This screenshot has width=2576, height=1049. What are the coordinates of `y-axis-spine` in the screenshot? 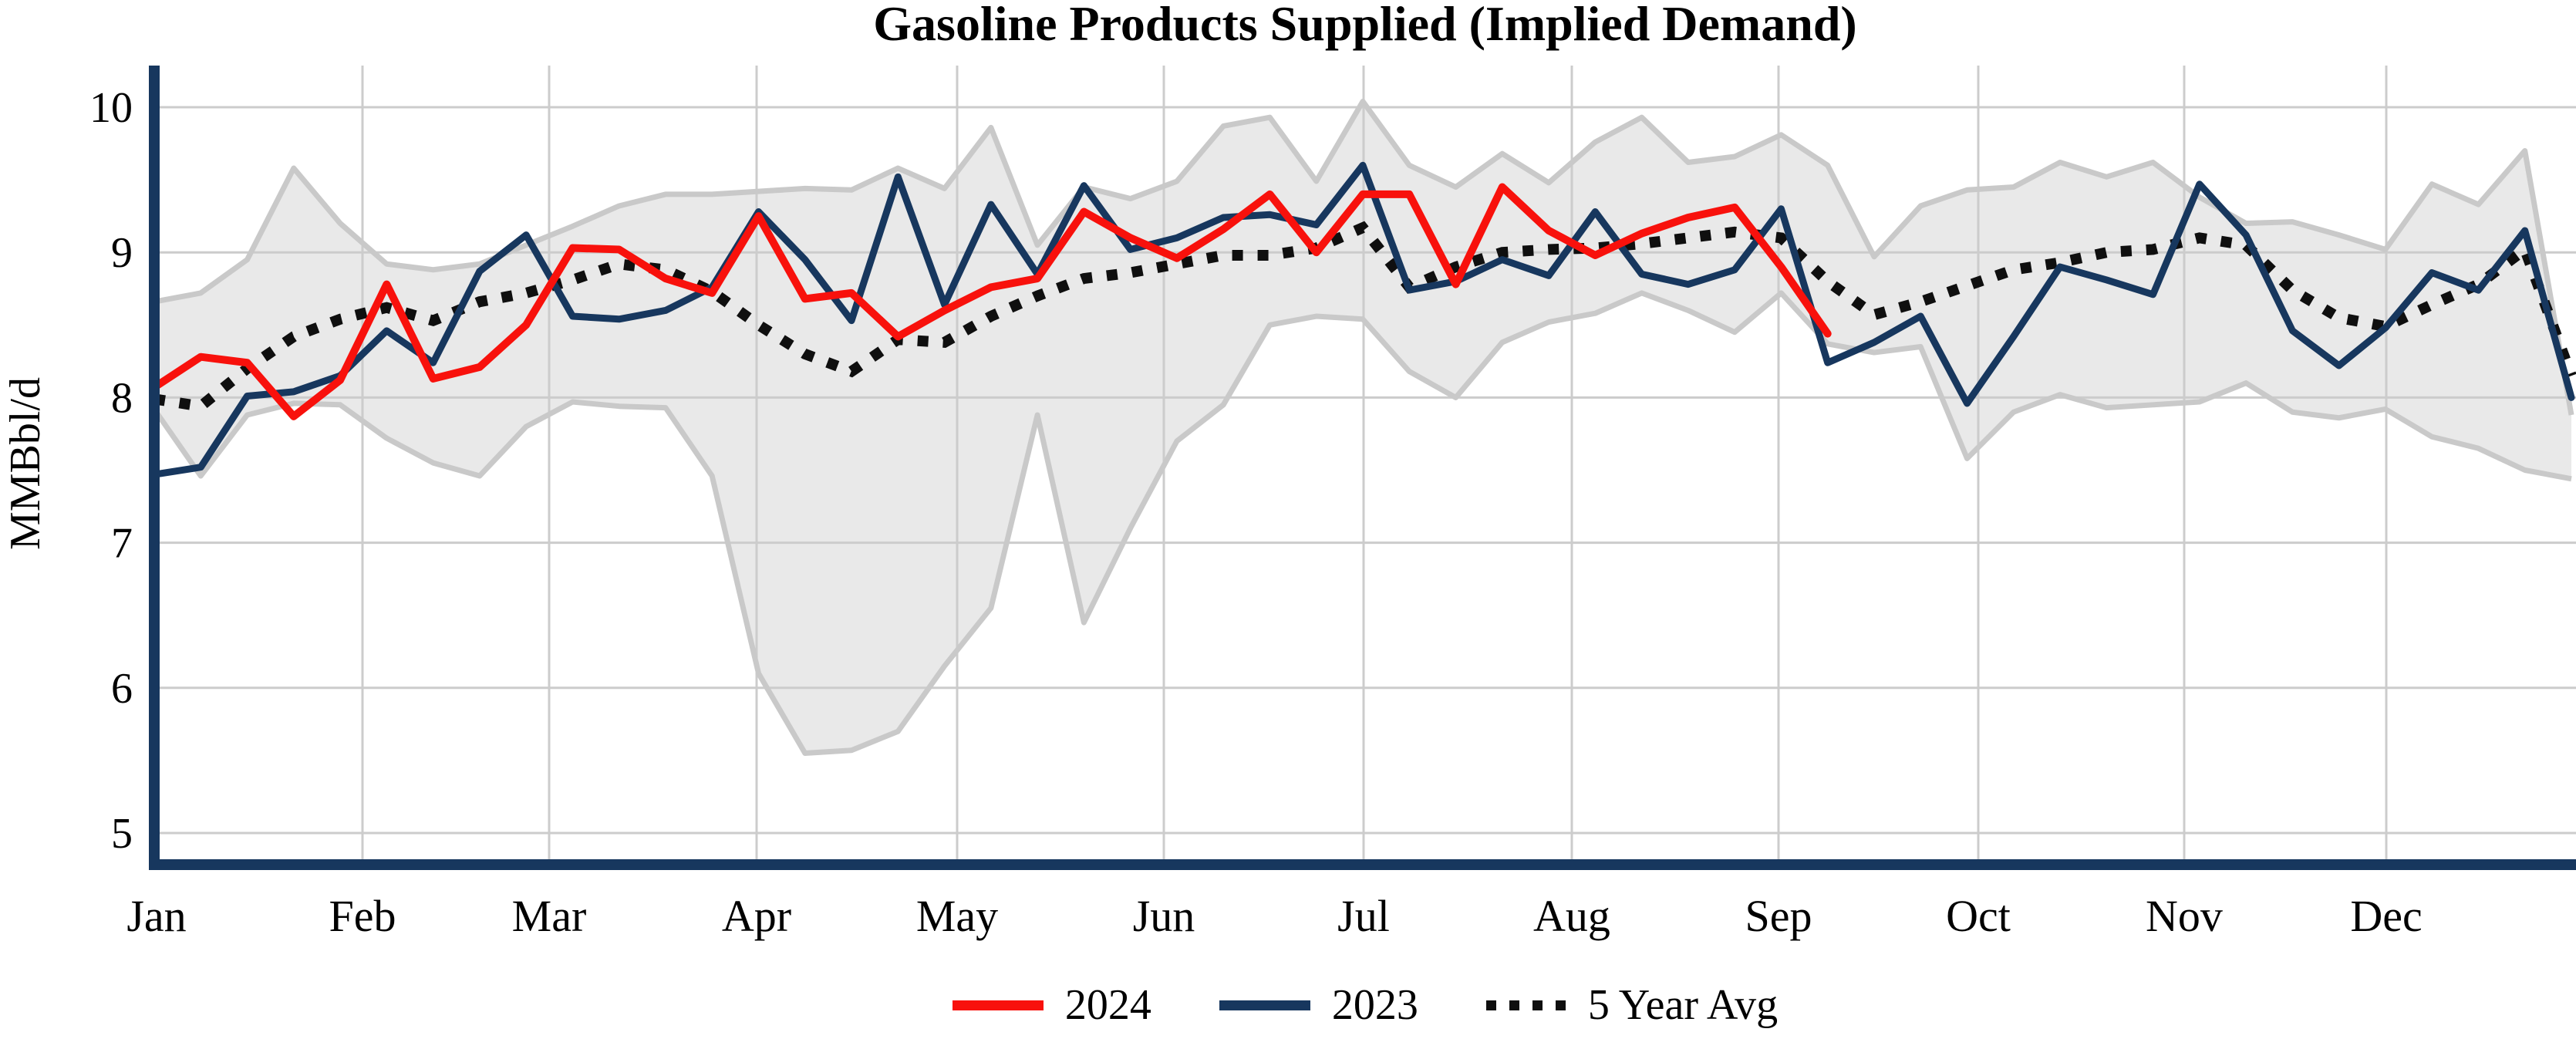 It's located at (154, 468).